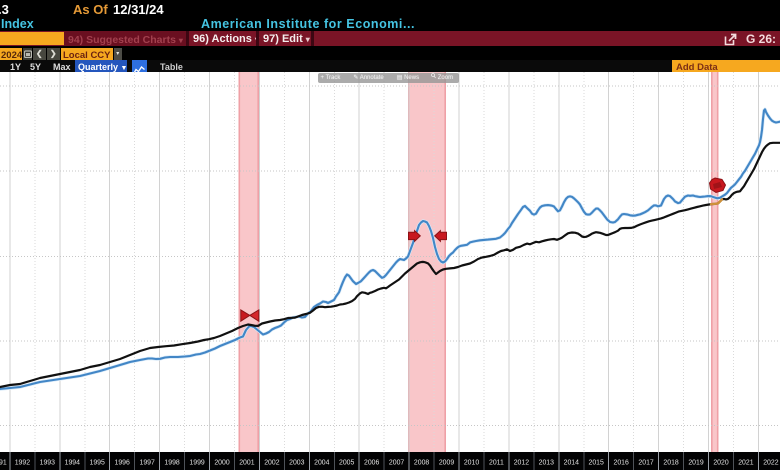 This screenshot has height=470, width=780. Describe the element at coordinates (47, 463) in the screenshot. I see `svg-text: 1993` at that location.